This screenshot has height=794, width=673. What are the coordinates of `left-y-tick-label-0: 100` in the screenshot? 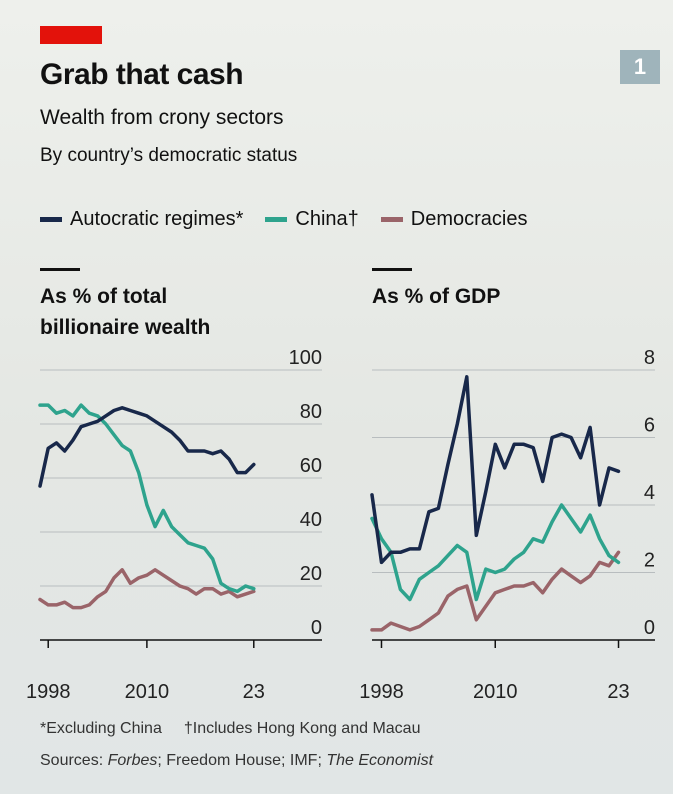 It's located at (305, 358).